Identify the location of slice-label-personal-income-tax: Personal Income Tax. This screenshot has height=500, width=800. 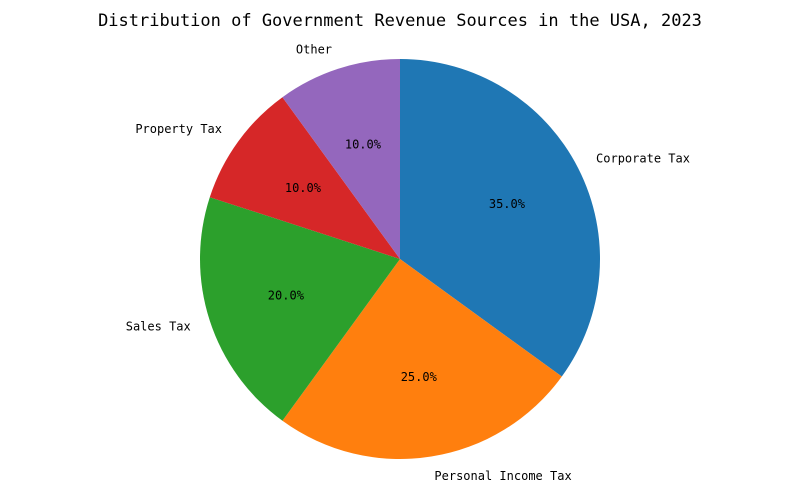
(502, 476).